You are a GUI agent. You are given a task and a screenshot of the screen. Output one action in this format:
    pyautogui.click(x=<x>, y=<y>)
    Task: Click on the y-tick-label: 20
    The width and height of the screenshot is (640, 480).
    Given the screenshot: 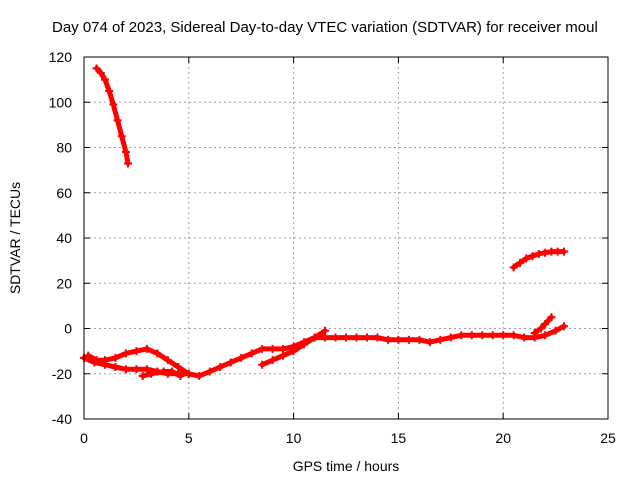 What is the action you would take?
    pyautogui.click(x=64, y=283)
    